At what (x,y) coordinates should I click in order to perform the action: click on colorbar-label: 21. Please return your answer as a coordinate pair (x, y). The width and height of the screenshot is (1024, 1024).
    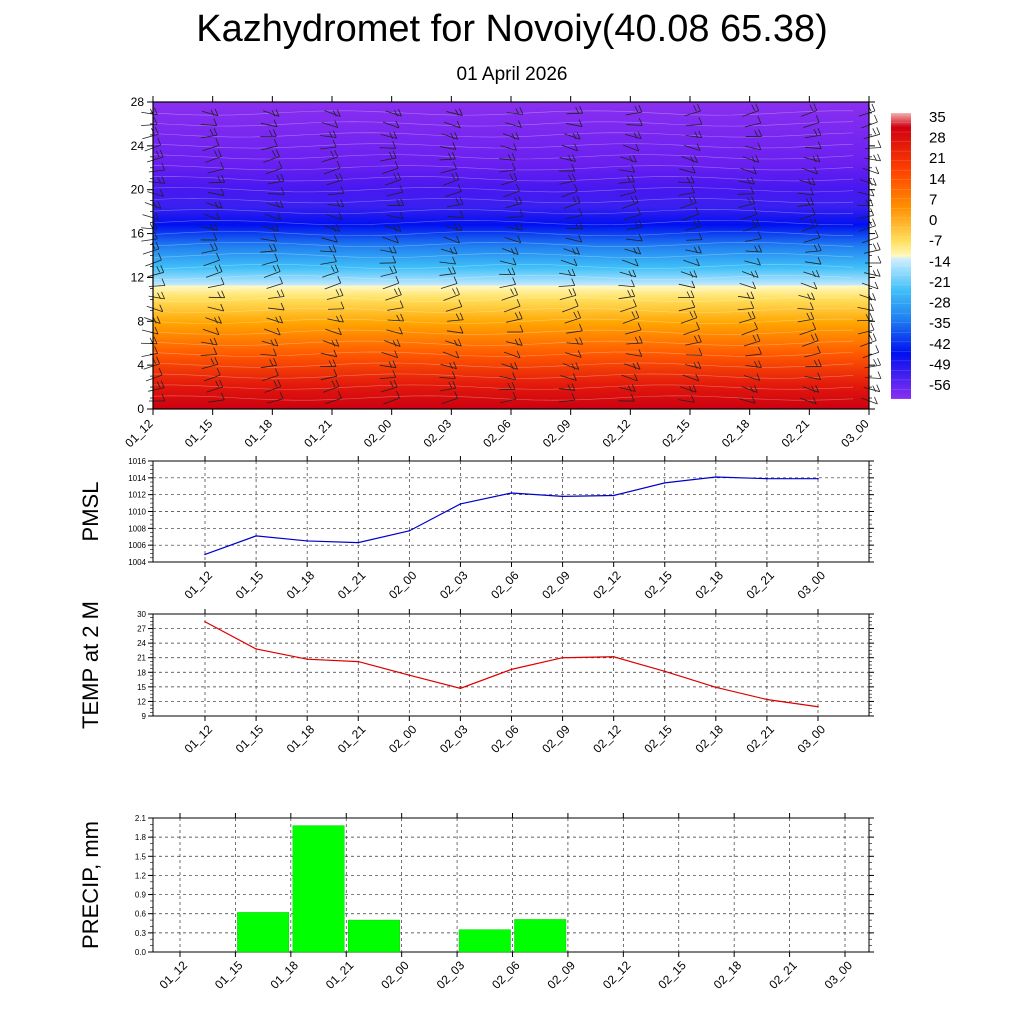
    Looking at the image, I should click on (937, 158).